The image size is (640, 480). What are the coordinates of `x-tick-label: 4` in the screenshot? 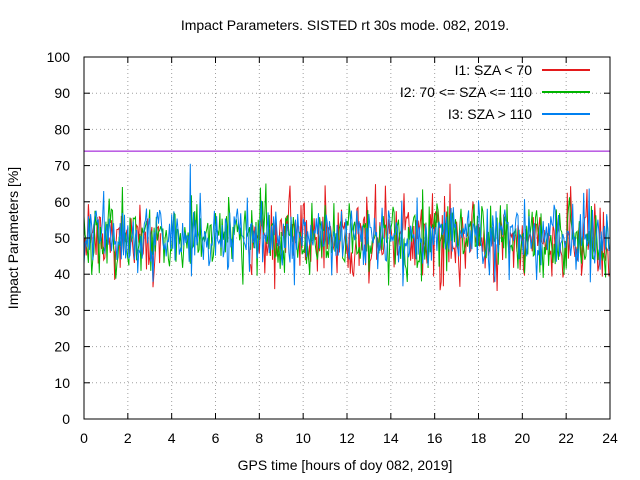 It's located at (172, 438).